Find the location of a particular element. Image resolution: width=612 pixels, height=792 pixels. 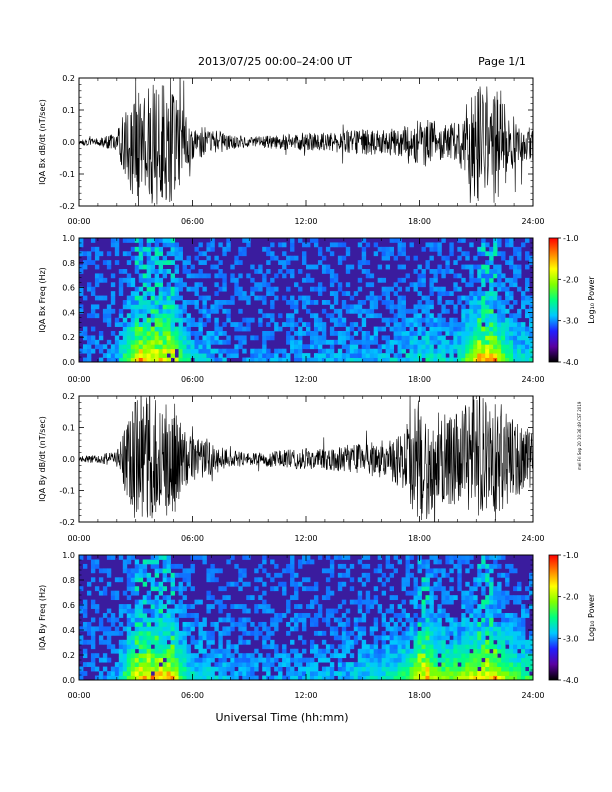

y-axis-label: IQA By dB/dt (nT/sec) is located at coordinates (42, 459).